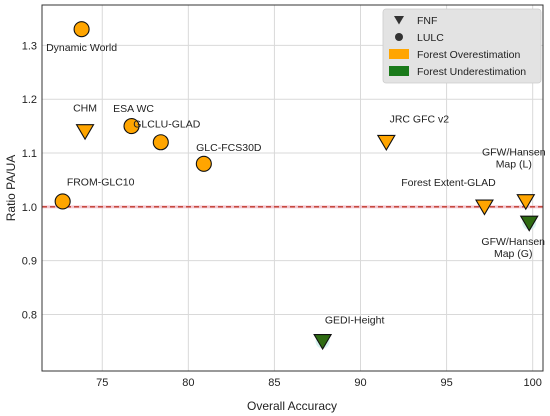 This screenshot has height=416, width=550. I want to click on point-label: Dynamic World, so click(81, 48).